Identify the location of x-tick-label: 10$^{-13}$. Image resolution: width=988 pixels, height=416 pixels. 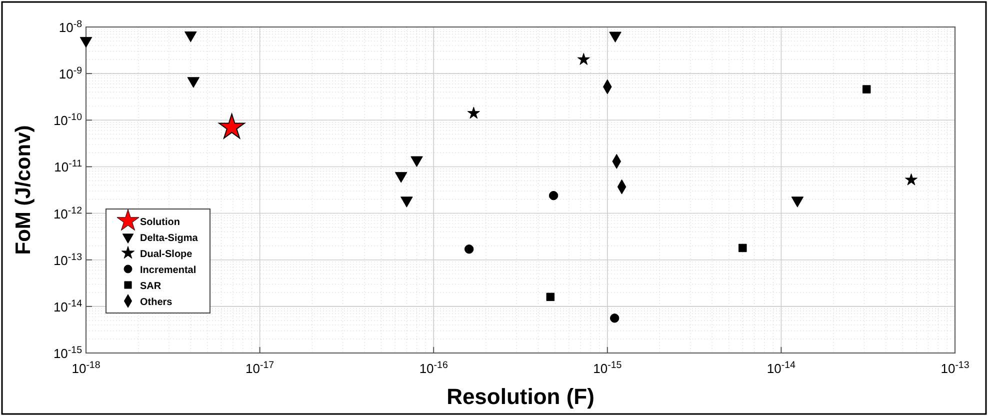
(955, 368).